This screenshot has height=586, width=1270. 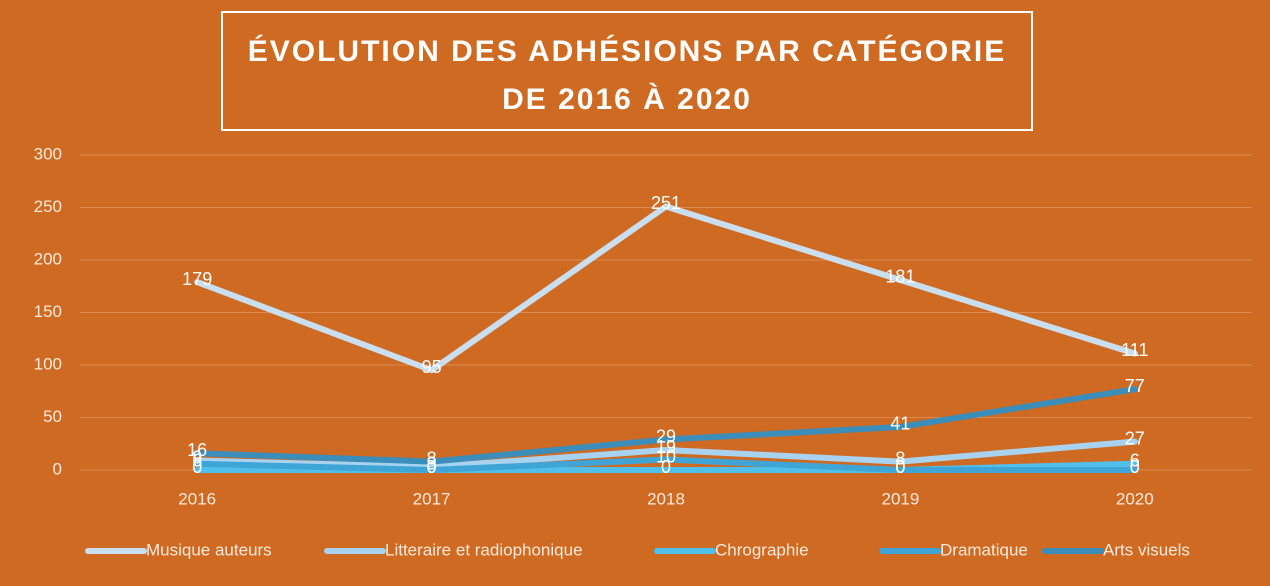 What do you see at coordinates (627, 51) in the screenshot?
I see `chart-title: ÉVOLUTION DES ADHÉSIONS PAR CATÉGORIE` at bounding box center [627, 51].